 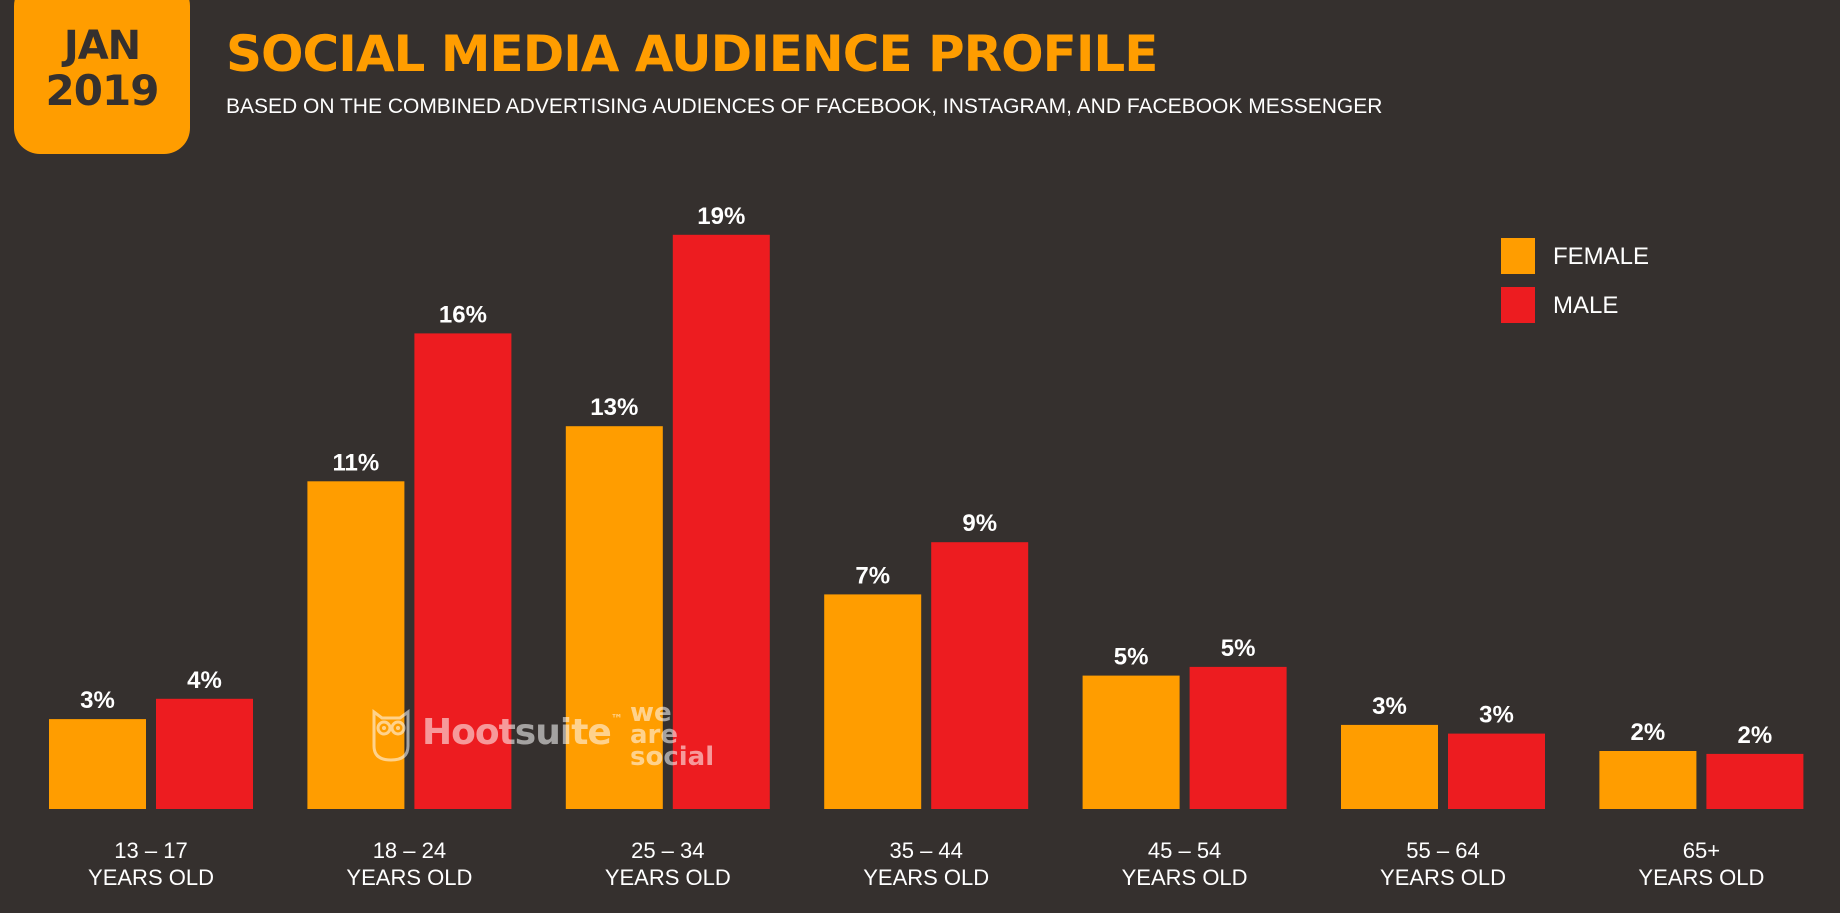 What do you see at coordinates (97, 700) in the screenshot?
I see `data-label-female-0: 3%` at bounding box center [97, 700].